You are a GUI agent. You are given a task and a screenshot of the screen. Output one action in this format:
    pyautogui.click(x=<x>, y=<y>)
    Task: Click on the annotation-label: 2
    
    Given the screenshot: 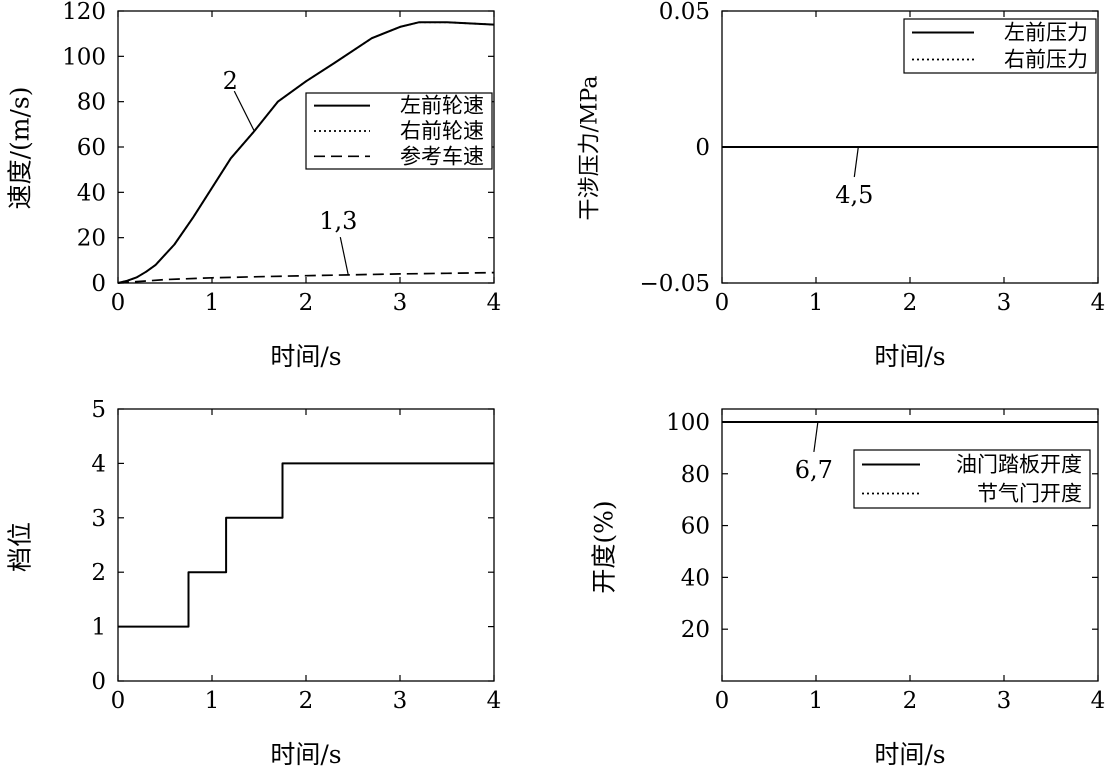 What is the action you would take?
    pyautogui.click(x=230, y=81)
    